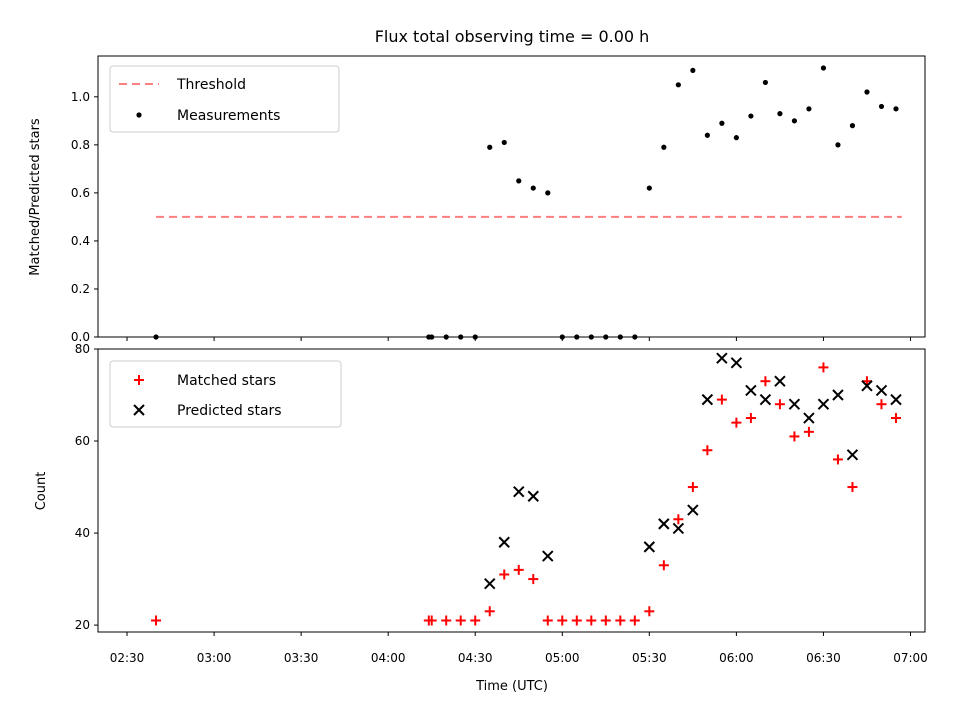 Image resolution: width=960 pixels, height=725 pixels. Describe the element at coordinates (82, 533) in the screenshot. I see `bottom-y-tick-label: 40` at that location.